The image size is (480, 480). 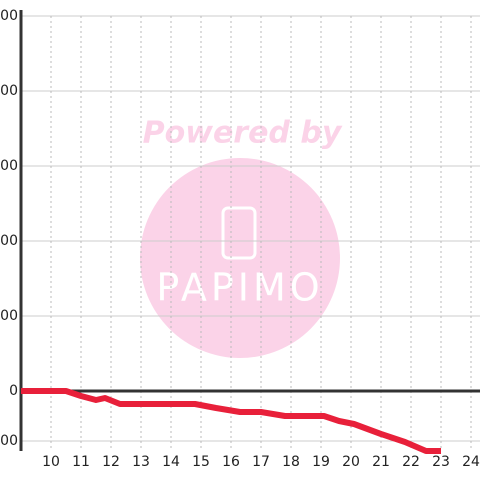 I want to click on y-tick-label: -20,000, so click(x=9, y=441).